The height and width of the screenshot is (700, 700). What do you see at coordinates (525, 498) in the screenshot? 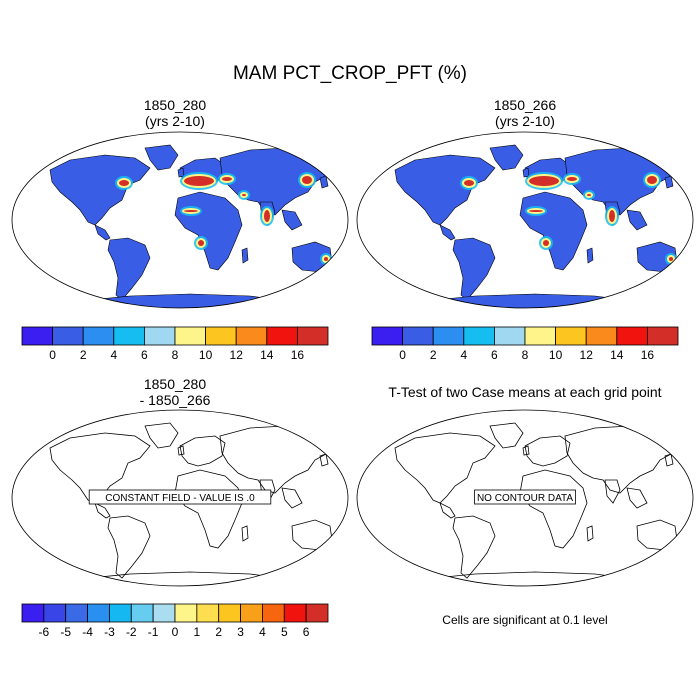
I see `map-message-text: NO CONTOUR DATA` at bounding box center [525, 498].